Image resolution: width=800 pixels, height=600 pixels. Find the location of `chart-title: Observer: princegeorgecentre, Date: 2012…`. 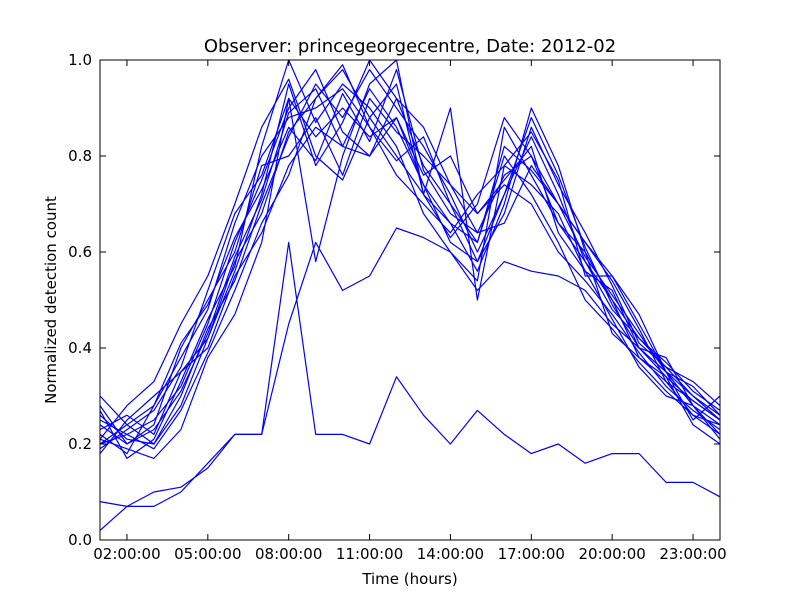

chart-title: Observer: princegeorgecentre, Date: 2012… is located at coordinates (410, 46).